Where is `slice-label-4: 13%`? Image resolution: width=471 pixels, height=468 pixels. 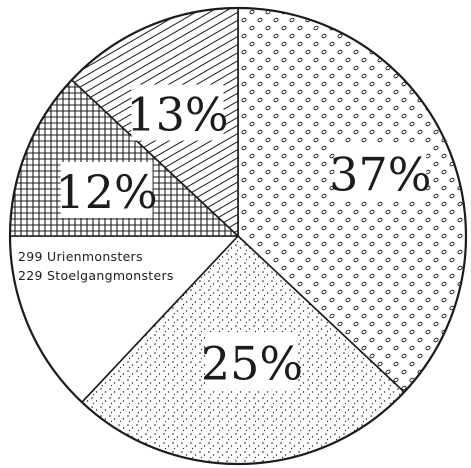
slice-label-4: 13% is located at coordinates (177, 115).